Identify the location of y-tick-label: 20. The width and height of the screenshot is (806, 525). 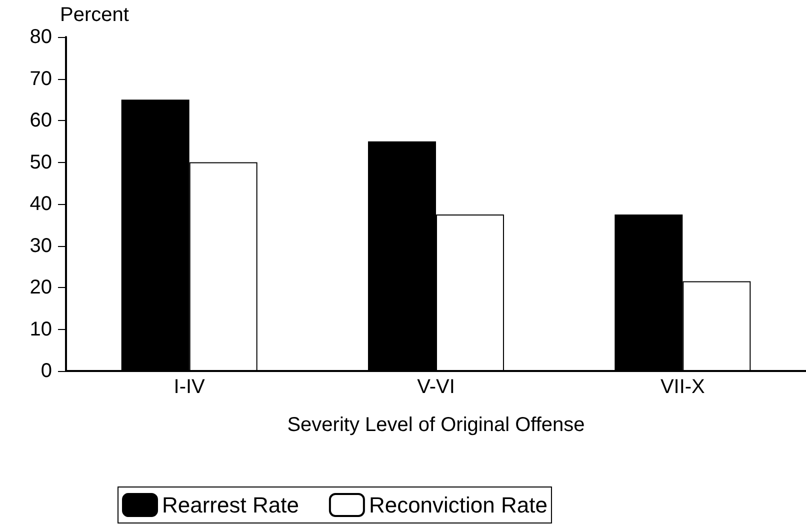
(41, 287).